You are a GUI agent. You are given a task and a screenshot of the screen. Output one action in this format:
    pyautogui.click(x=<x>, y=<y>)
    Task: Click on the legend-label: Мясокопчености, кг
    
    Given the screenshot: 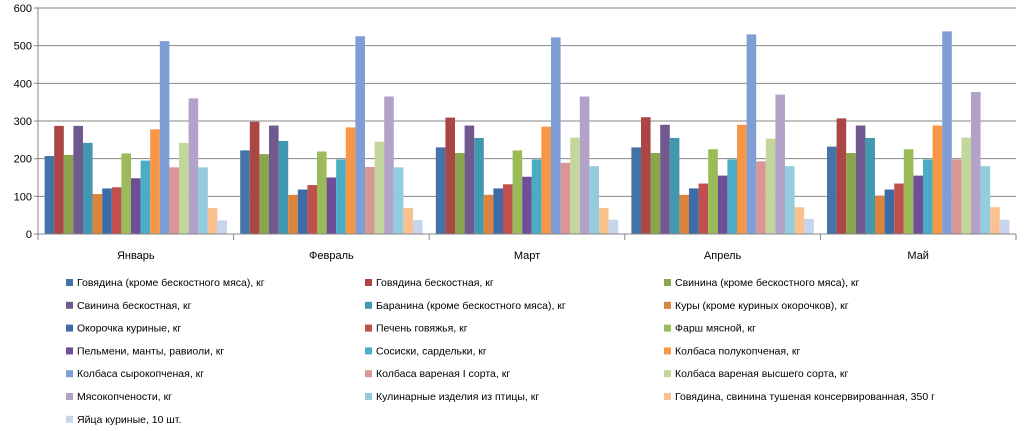 What is the action you would take?
    pyautogui.click(x=124, y=397)
    